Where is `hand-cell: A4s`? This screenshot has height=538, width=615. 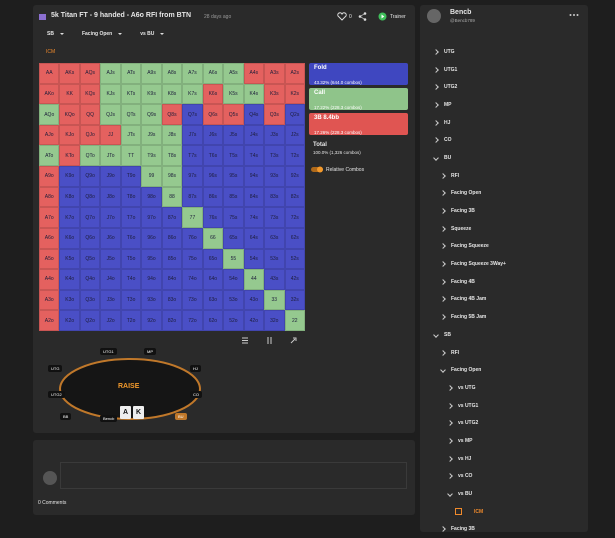 hand-cell: A4s is located at coordinates (254, 73).